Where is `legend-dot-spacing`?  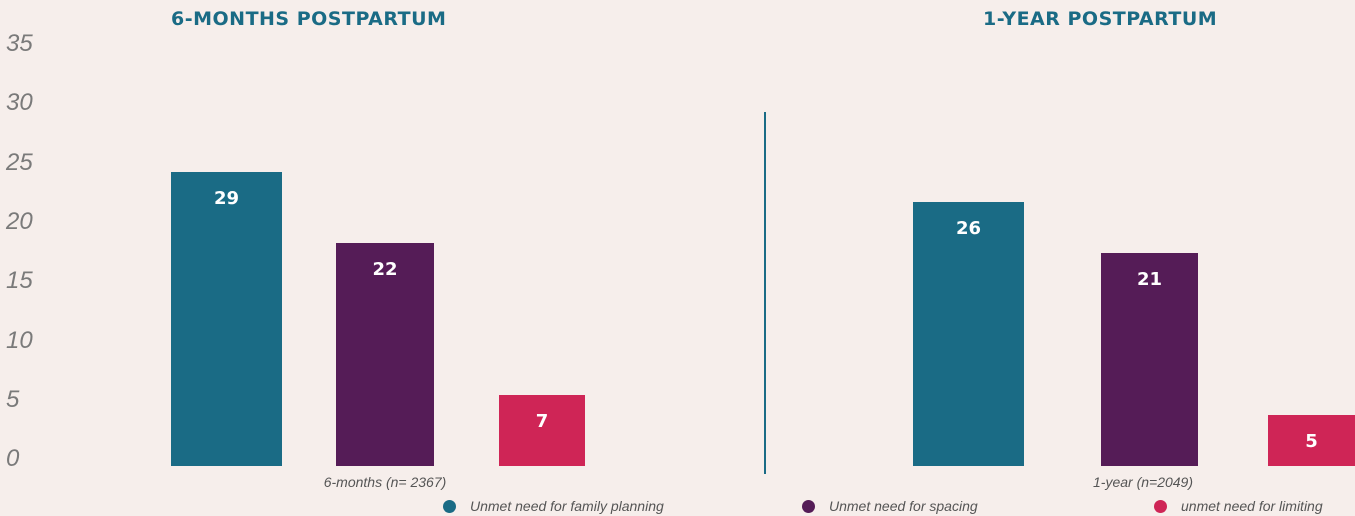 legend-dot-spacing is located at coordinates (808, 506).